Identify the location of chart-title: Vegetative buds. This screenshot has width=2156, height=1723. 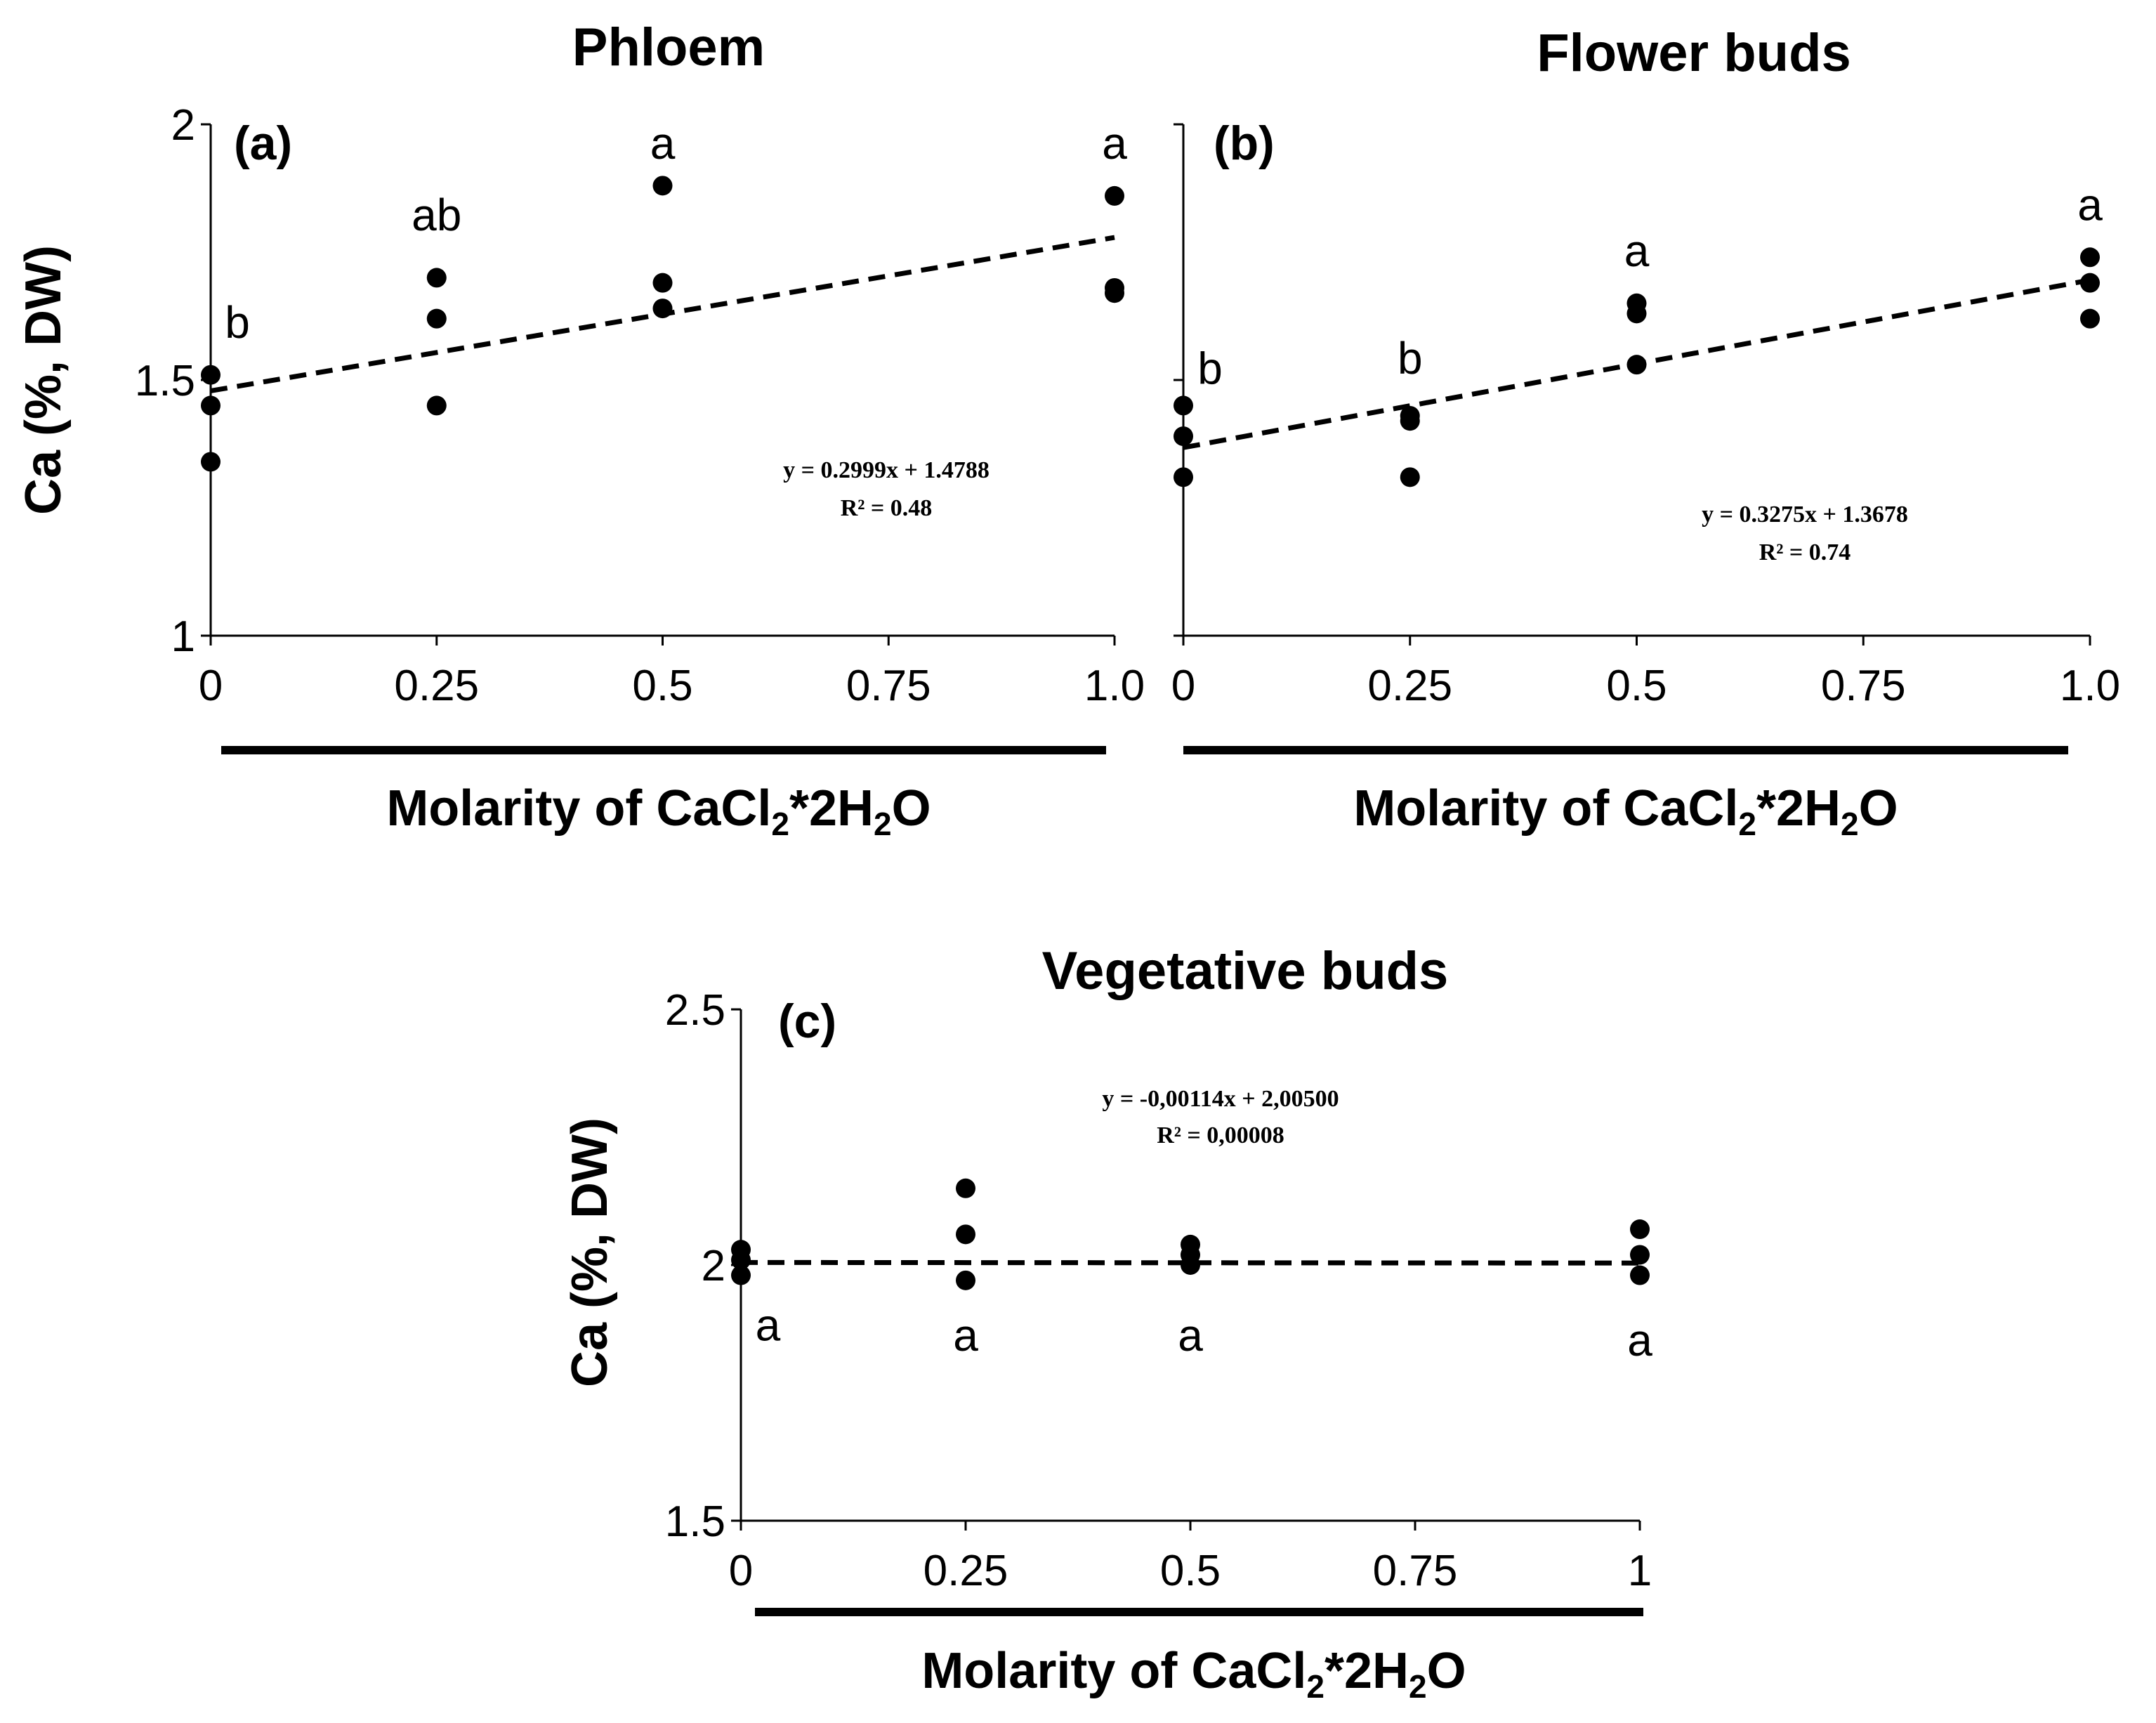
(1245, 971).